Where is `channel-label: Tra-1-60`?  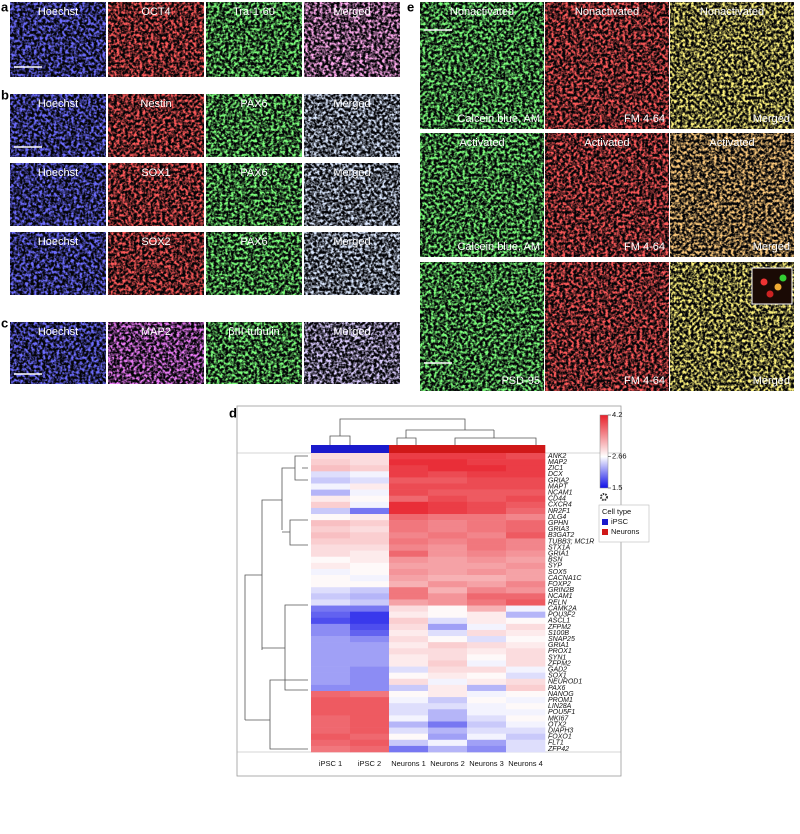
channel-label: Tra-1-60 is located at coordinates (254, 12).